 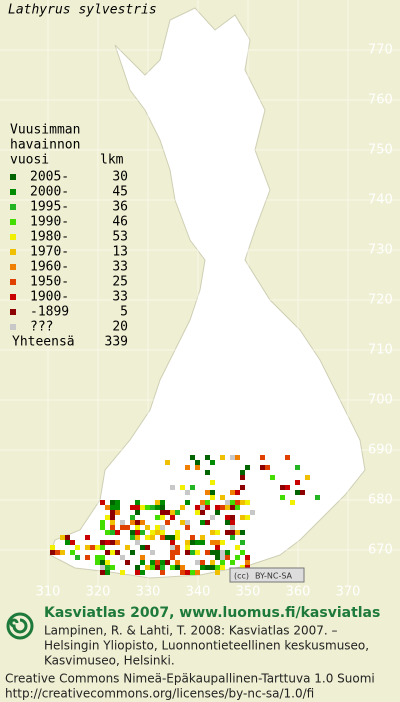 What do you see at coordinates (120, 297) in the screenshot?
I see `legend-count: 33` at bounding box center [120, 297].